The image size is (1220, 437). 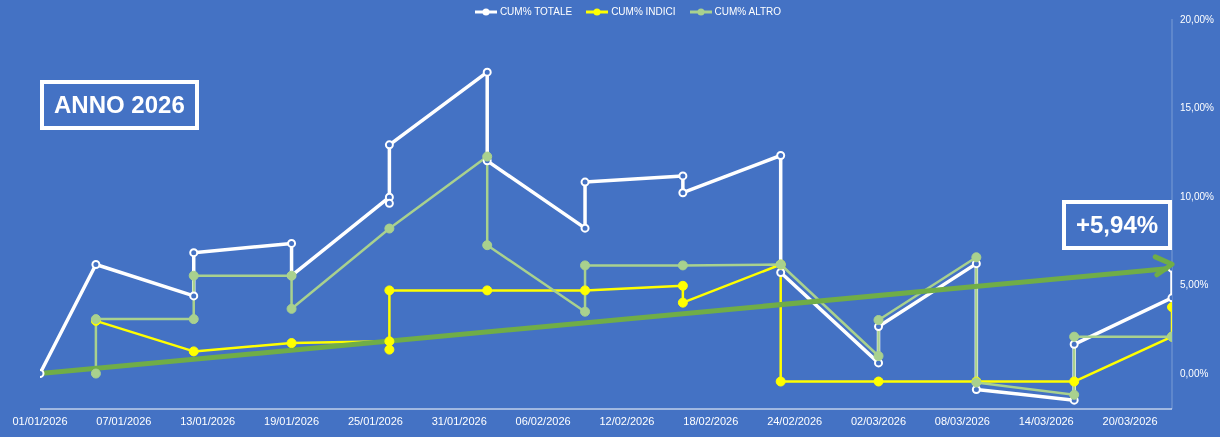 What do you see at coordinates (1197, 108) in the screenshot?
I see `y-tick-label: 15,00%` at bounding box center [1197, 108].